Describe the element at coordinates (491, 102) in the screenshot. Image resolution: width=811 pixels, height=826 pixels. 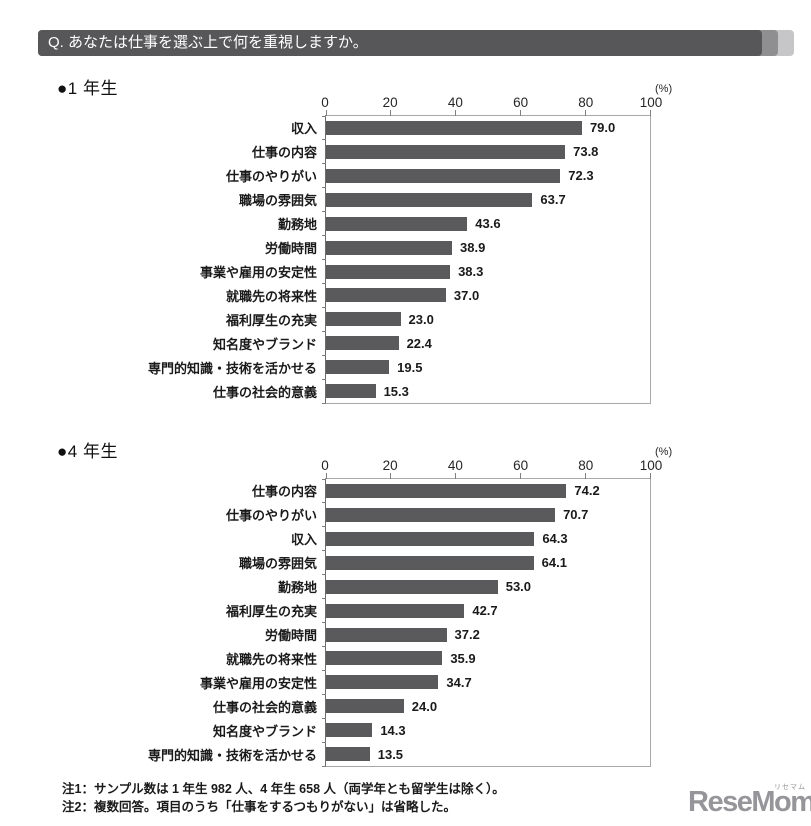
I see `value-axis-labels: 0 20 40 60 80 100` at that location.